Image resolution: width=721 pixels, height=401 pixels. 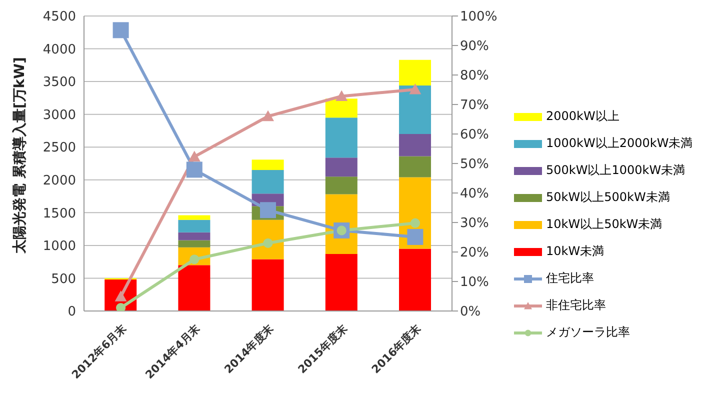 I want to click on y-tick-label: 2000, so click(x=59, y=181).